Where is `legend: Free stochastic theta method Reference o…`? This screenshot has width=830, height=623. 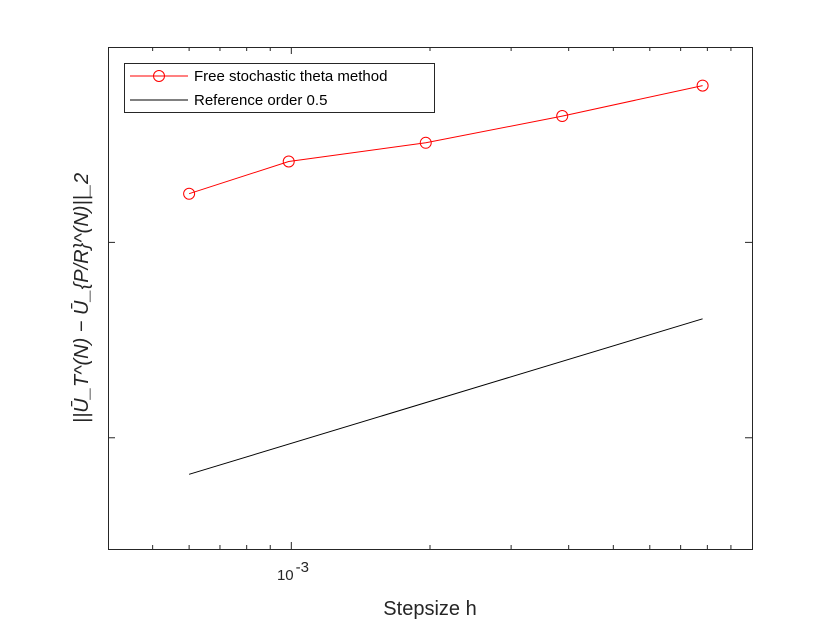
legend: Free stochastic theta method Reference o… is located at coordinates (279, 88).